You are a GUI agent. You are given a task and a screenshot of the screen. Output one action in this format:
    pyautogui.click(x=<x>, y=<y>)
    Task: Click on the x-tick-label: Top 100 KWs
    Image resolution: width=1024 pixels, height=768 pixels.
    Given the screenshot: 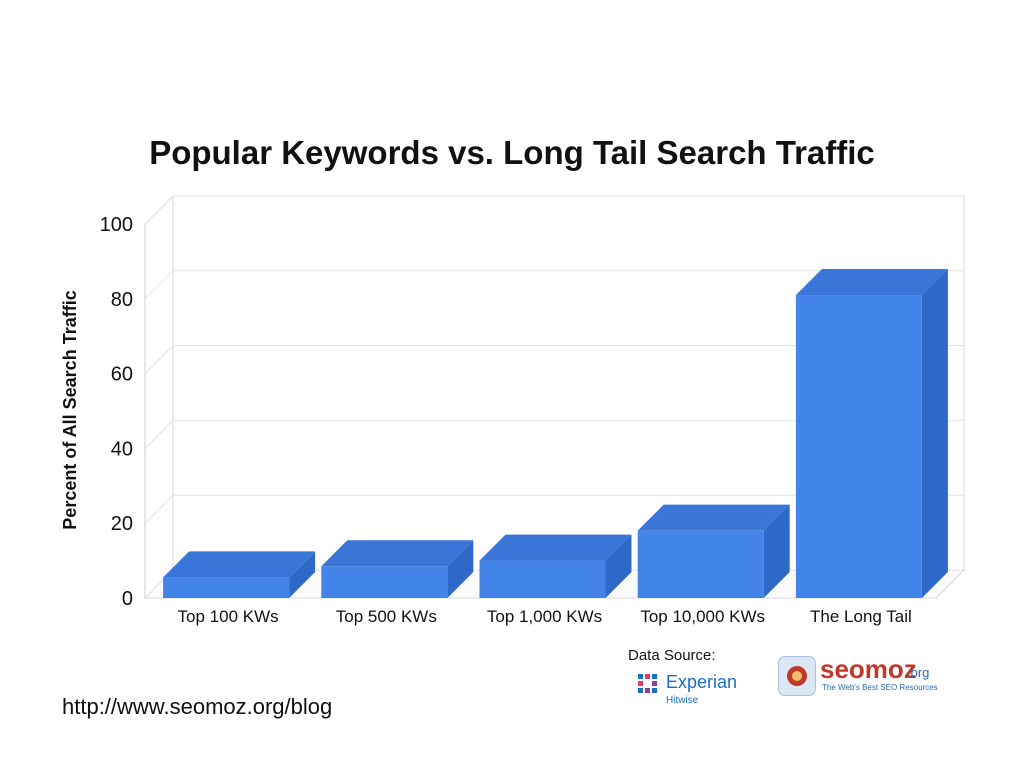 What is the action you would take?
    pyautogui.click(x=228, y=616)
    